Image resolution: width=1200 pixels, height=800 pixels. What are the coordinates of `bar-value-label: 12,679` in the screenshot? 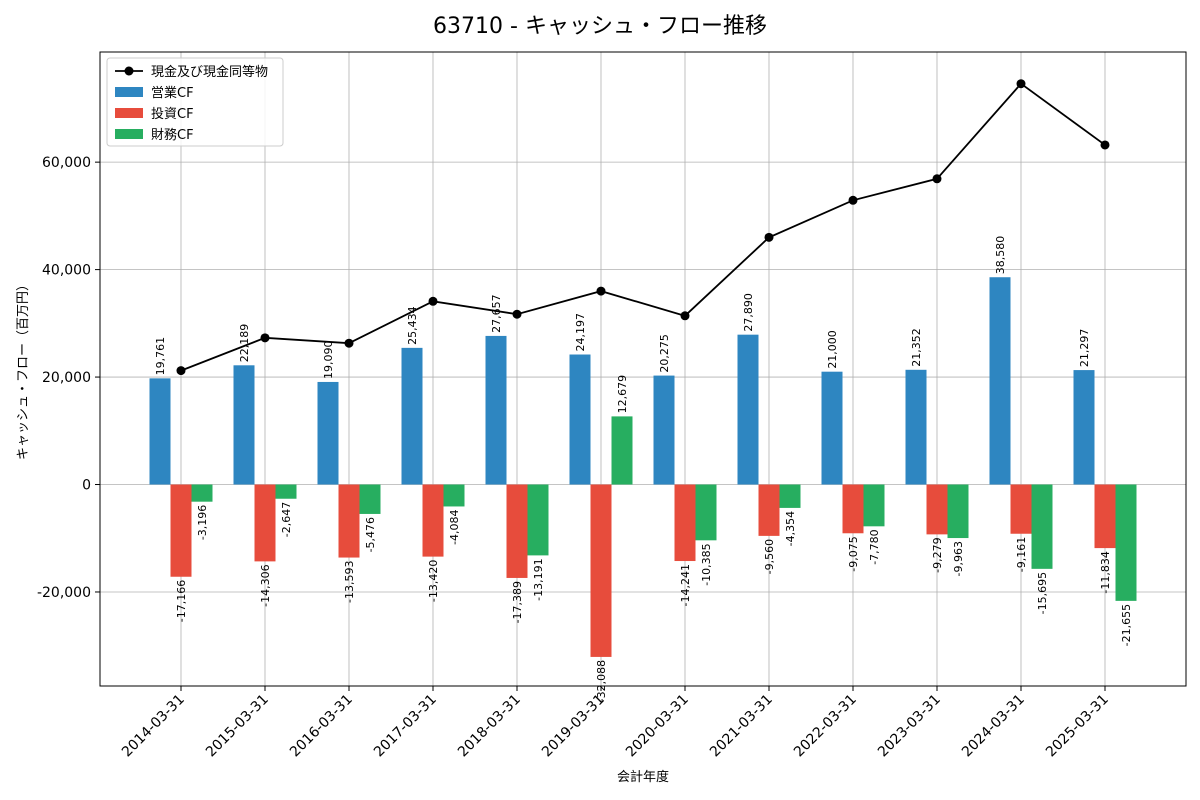 It's located at (622, 394).